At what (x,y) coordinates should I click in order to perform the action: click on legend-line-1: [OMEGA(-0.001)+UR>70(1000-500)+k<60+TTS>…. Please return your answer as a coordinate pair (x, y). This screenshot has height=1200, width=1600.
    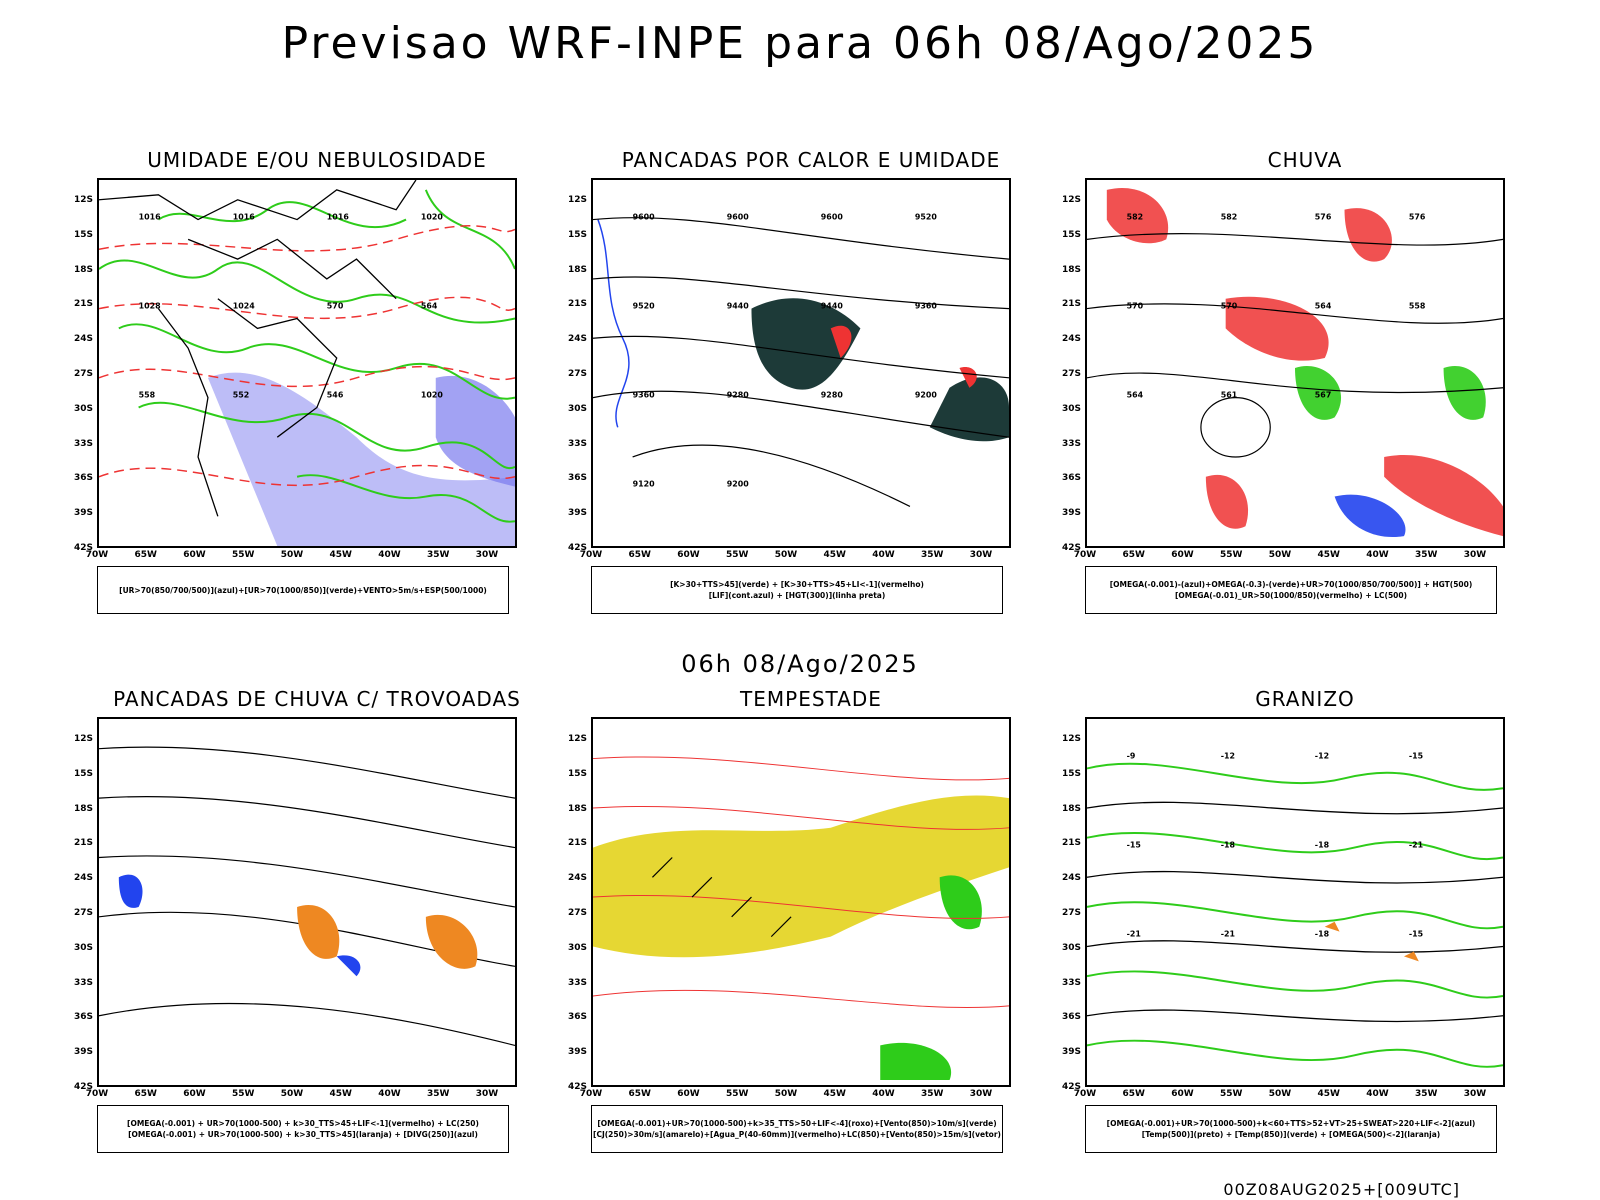
    Looking at the image, I should click on (1291, 1123).